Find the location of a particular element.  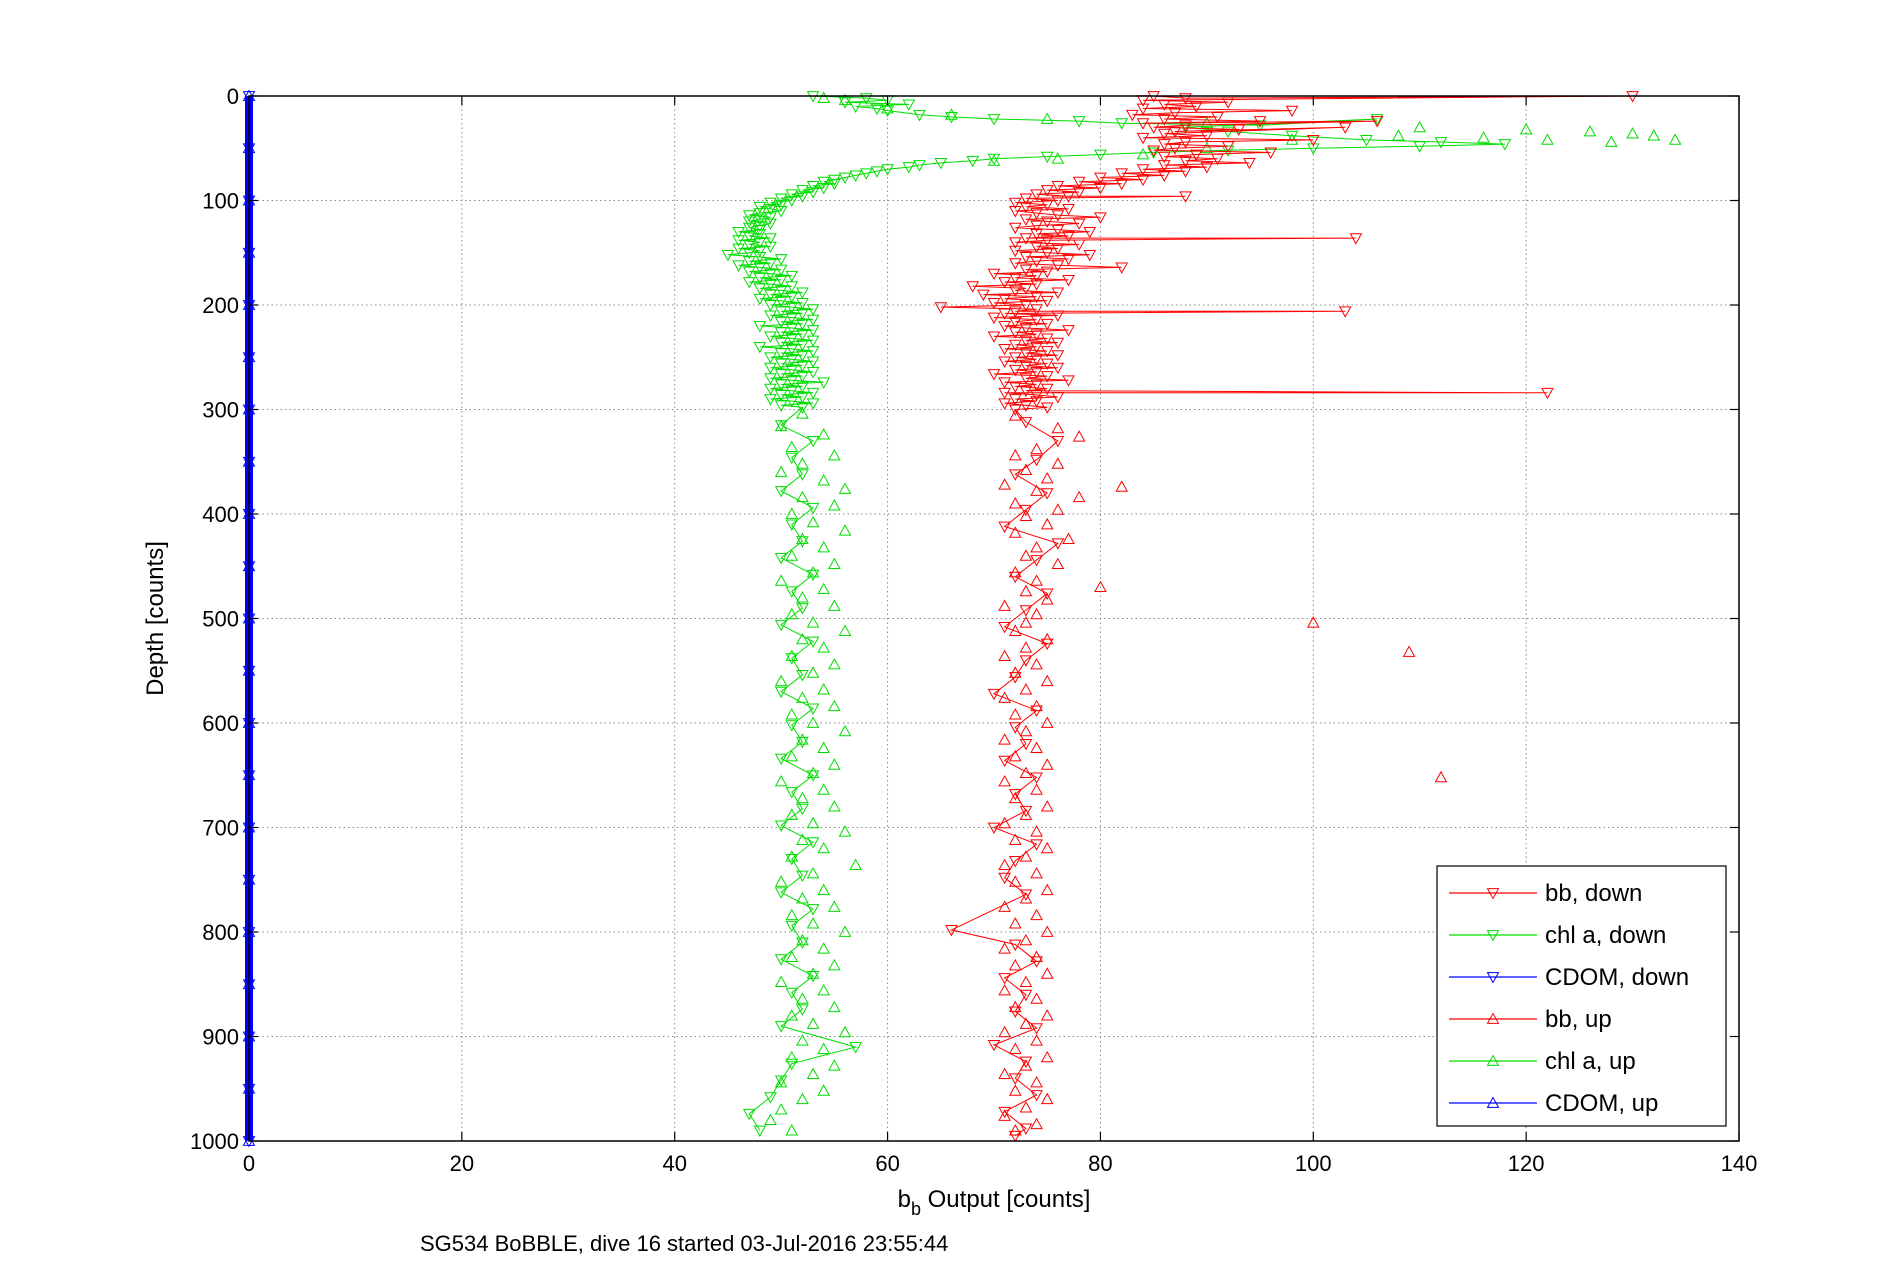

legend-item: chl a, down is located at coordinates (1557, 935).